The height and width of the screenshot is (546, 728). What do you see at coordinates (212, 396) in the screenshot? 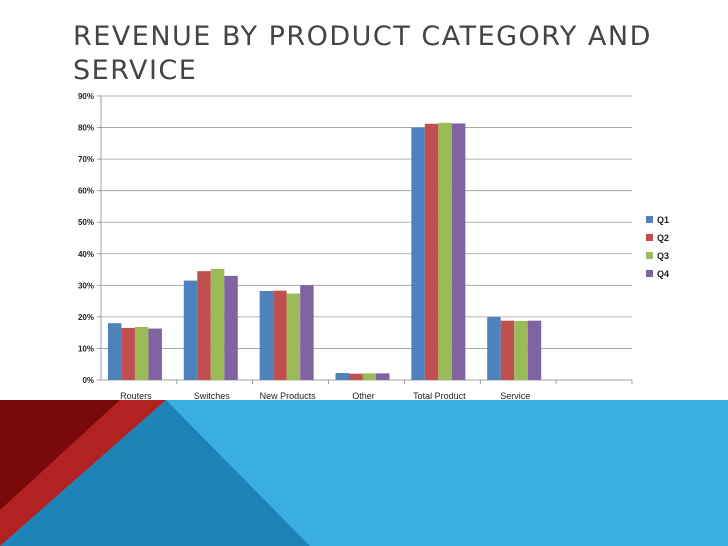
I see `x-tick-label: Switches` at bounding box center [212, 396].